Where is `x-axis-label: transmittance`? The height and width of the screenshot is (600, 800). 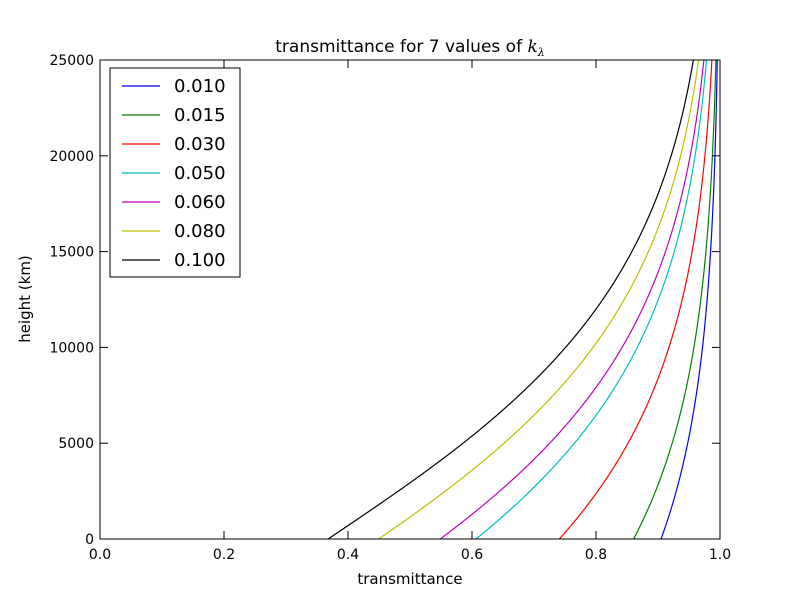
x-axis-label: transmittance is located at coordinates (409, 579).